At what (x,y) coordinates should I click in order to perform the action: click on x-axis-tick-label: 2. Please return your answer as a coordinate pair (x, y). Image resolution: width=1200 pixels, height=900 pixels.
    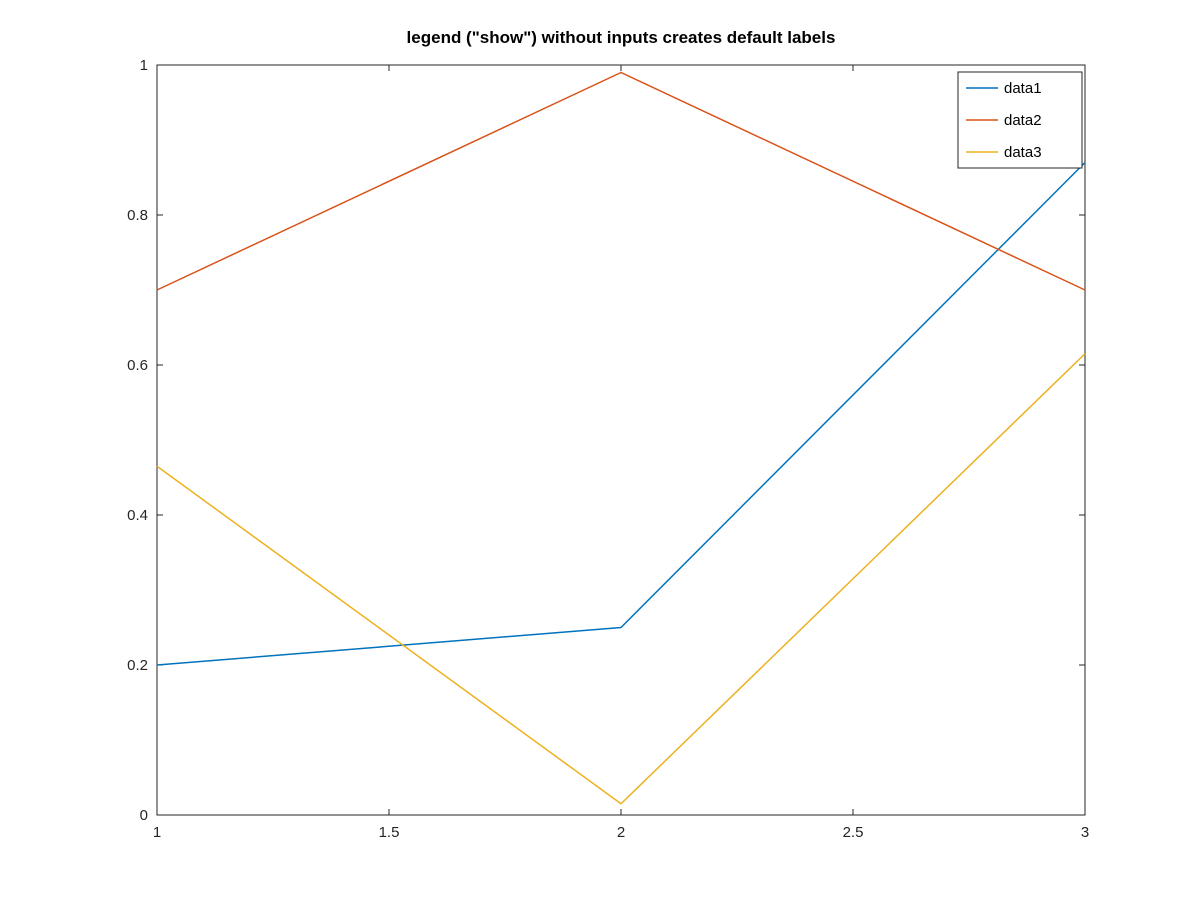
    Looking at the image, I should click on (621, 832).